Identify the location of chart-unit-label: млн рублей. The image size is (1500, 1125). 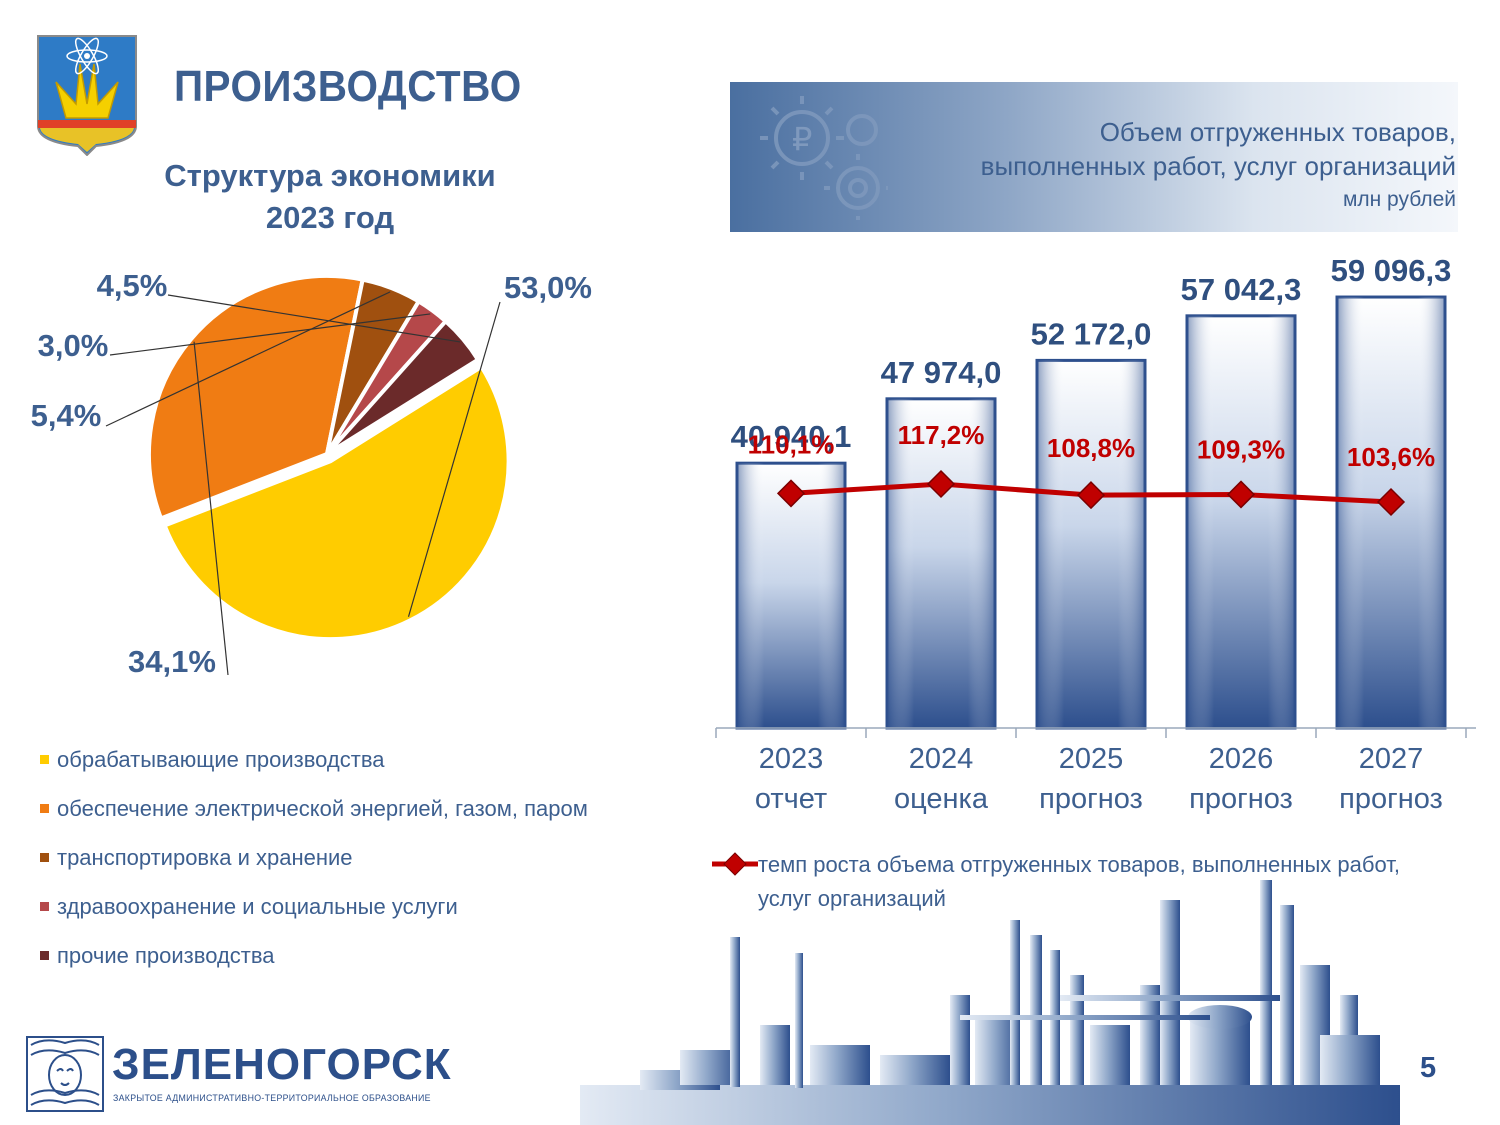
(1399, 199).